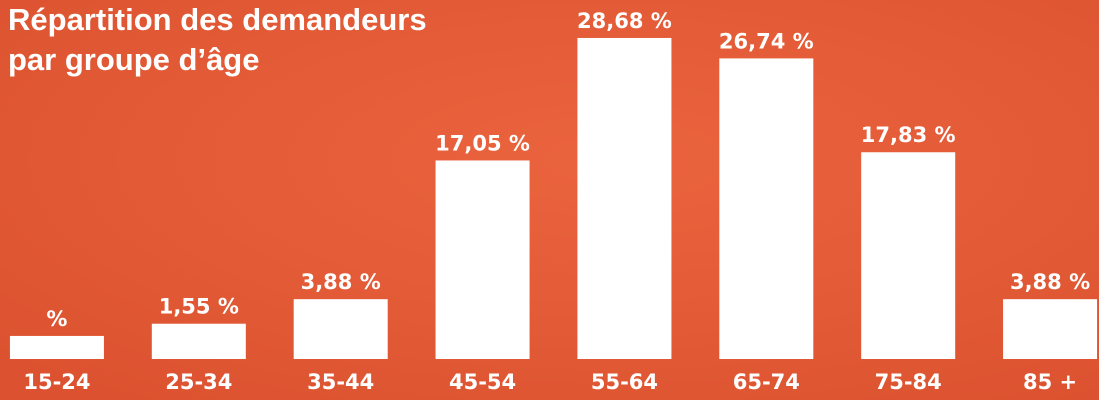  What do you see at coordinates (217, 19) in the screenshot?
I see `chart-title-line: Répartition des demandeurs` at bounding box center [217, 19].